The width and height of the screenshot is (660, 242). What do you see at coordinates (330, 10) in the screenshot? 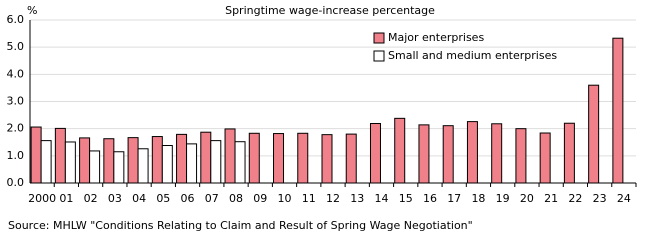
I see `chart-title: Springtime wage-increase percentage` at bounding box center [330, 10].